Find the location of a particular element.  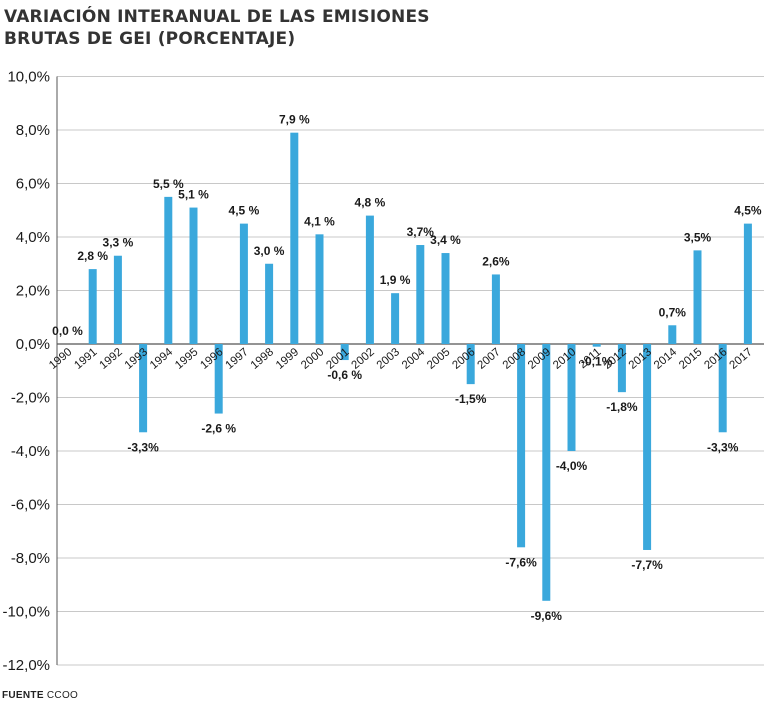

x-tick-label: 2015 is located at coordinates (690, 359).